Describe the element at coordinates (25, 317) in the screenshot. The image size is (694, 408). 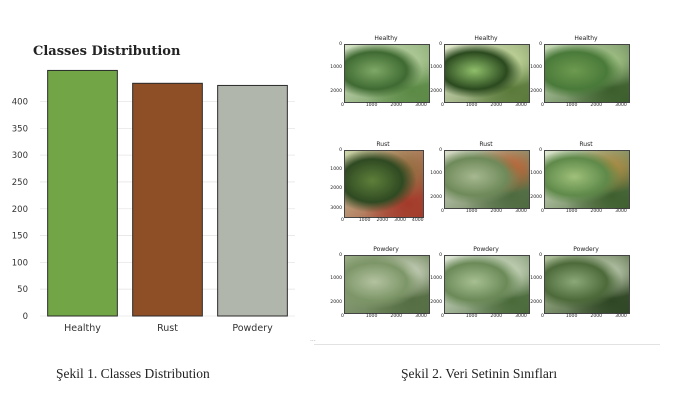
I see `y-tick-label: 0` at that location.